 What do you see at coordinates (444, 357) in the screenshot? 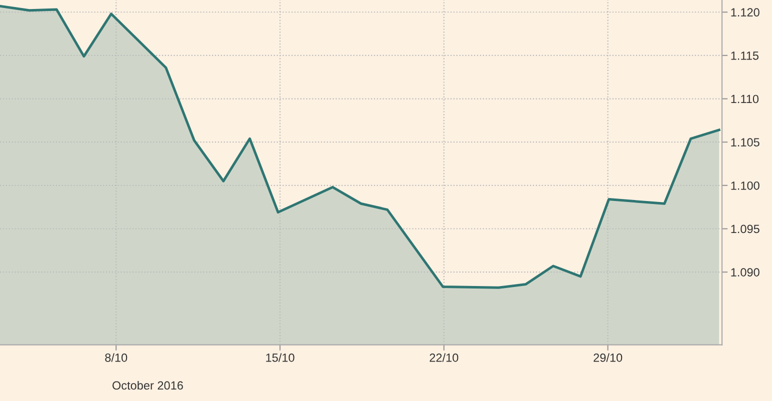
I see `x-tick-label: 22/10` at bounding box center [444, 357].